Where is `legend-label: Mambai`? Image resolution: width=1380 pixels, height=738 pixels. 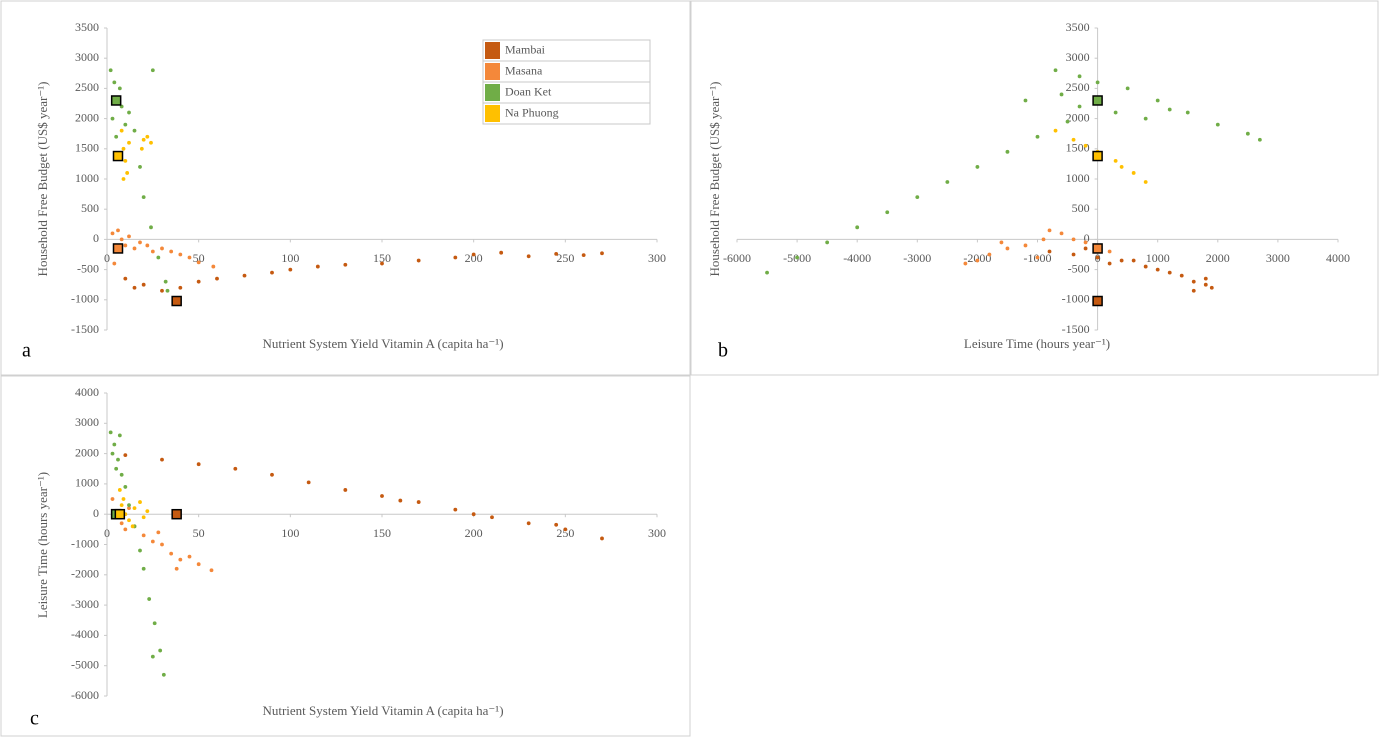 legend-label: Mambai is located at coordinates (525, 49).